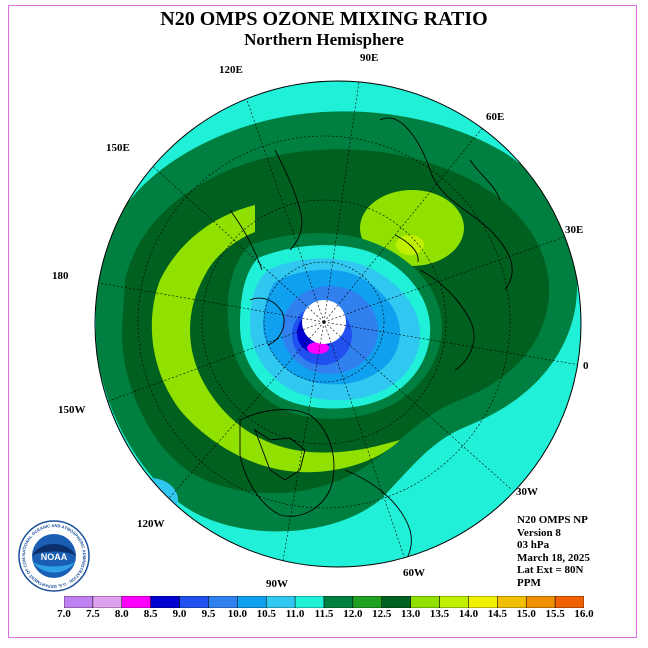  Describe the element at coordinates (382, 614) in the screenshot. I see `colorbar-tick-label: 12.5` at that location.